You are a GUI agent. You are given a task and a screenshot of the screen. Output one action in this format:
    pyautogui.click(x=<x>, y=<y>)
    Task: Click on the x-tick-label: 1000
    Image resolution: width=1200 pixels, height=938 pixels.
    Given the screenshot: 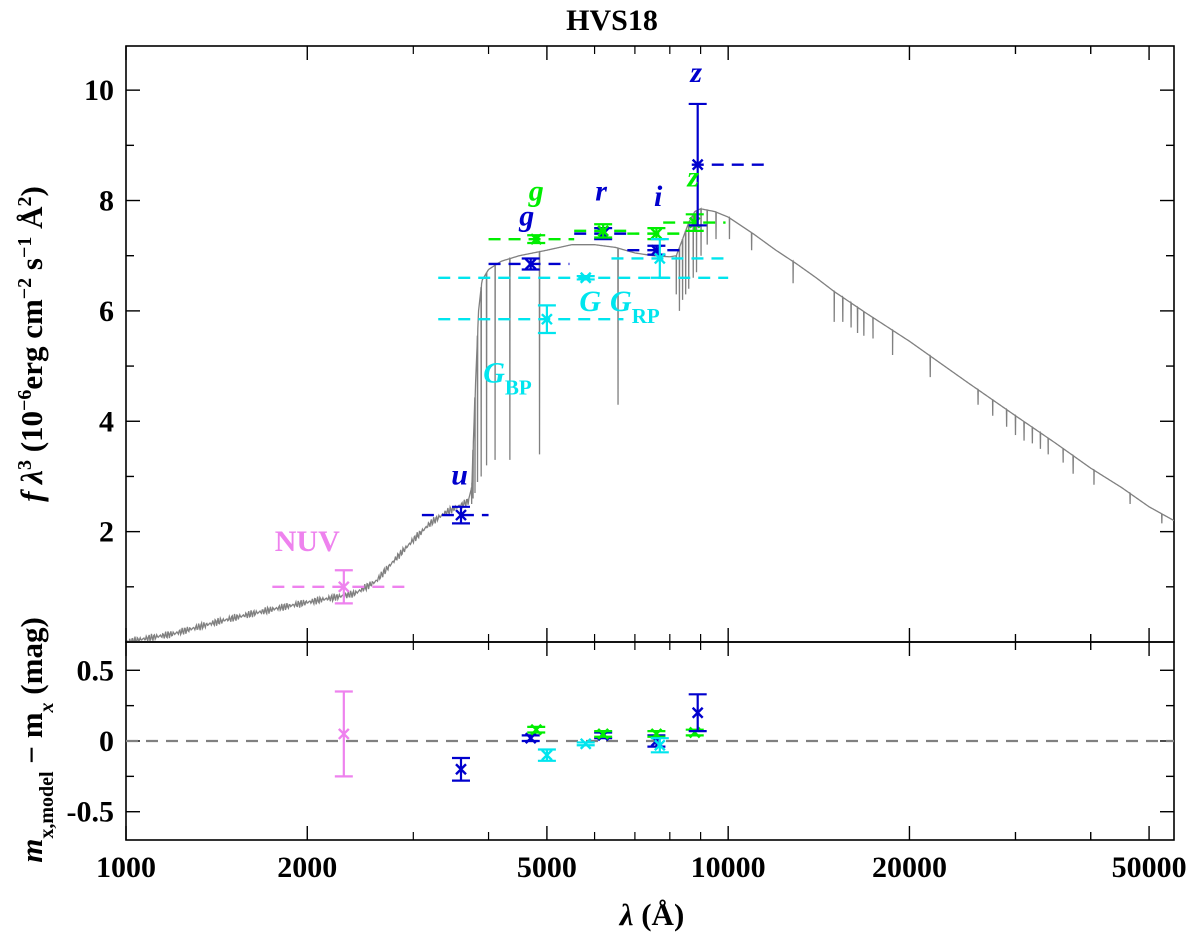 What is the action you would take?
    pyautogui.click(x=126, y=867)
    